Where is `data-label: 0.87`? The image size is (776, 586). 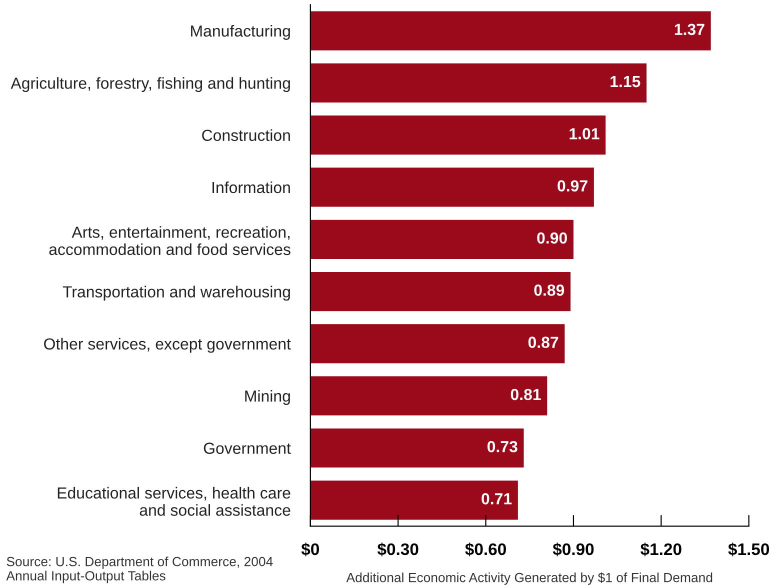
data-label: 0.87 is located at coordinates (543, 342).